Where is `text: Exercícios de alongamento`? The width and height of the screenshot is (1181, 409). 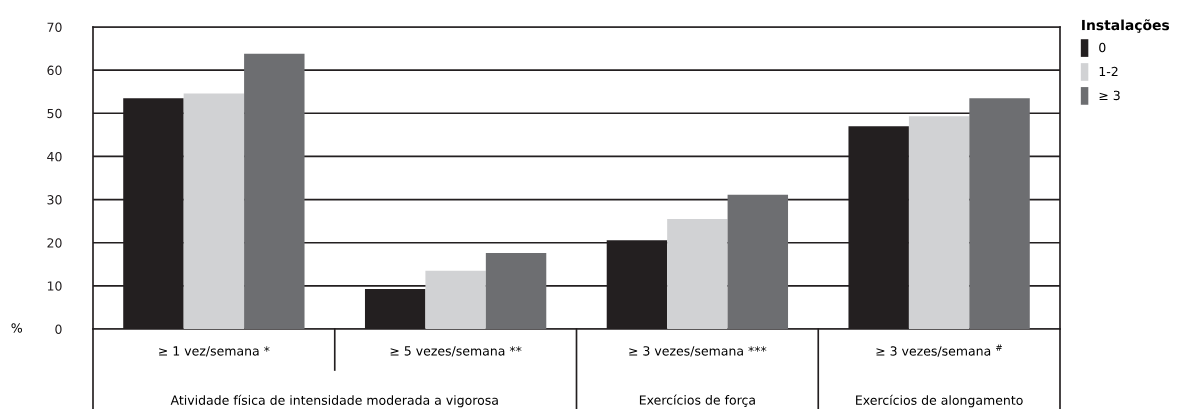
text: Exercícios de alongamento is located at coordinates (939, 401).